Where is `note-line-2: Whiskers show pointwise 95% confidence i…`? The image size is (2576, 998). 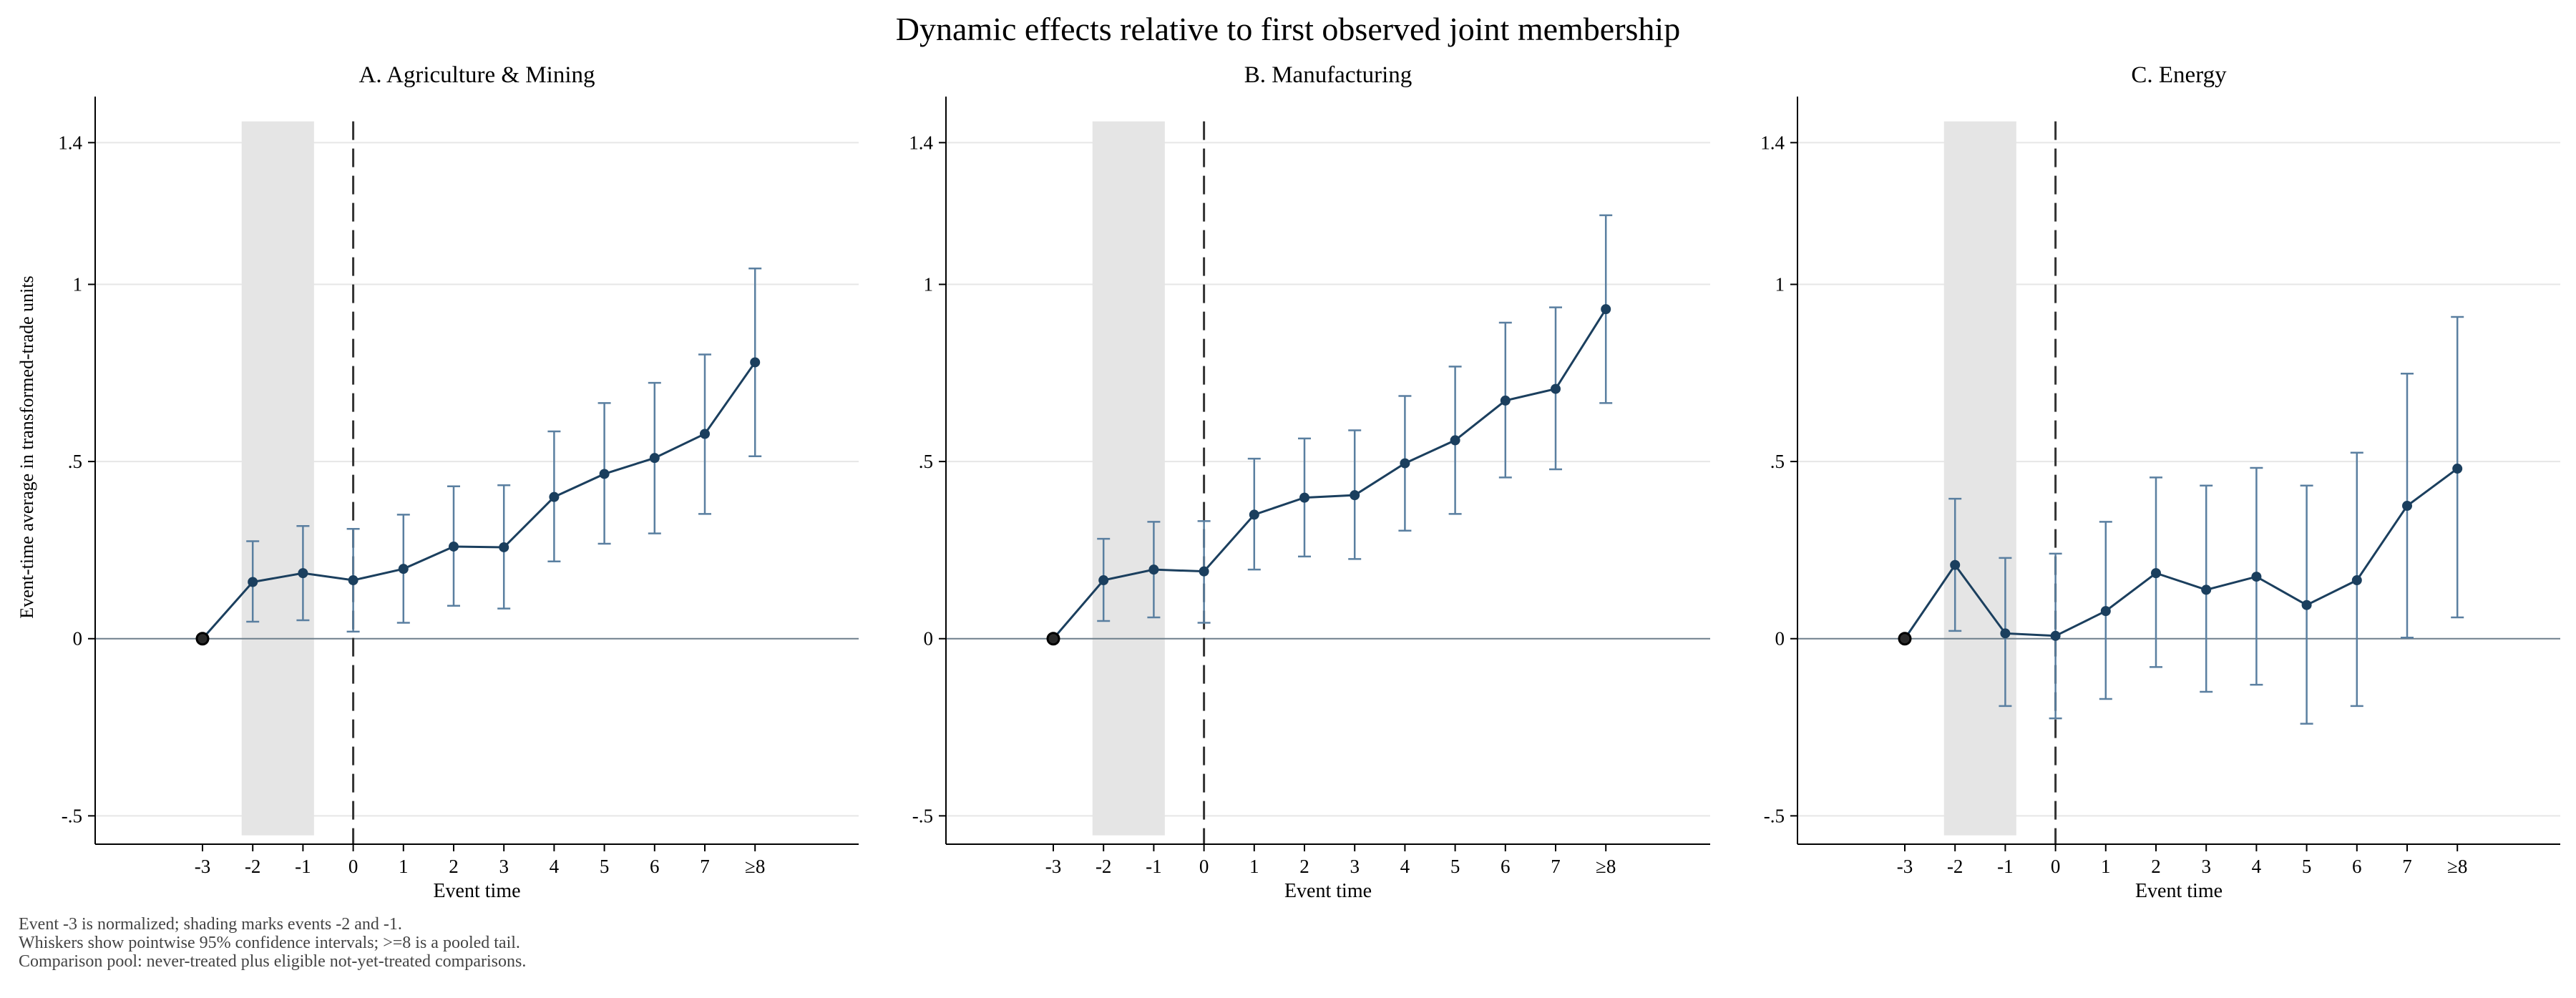
note-line-2: Whiskers show pointwise 95% confidence i… is located at coordinates (269, 943).